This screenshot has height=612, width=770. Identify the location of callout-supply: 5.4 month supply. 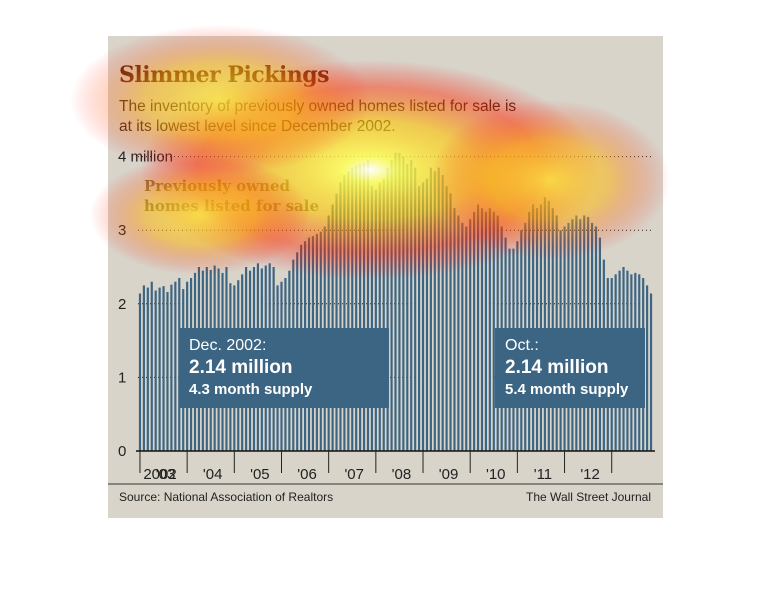
(567, 389).